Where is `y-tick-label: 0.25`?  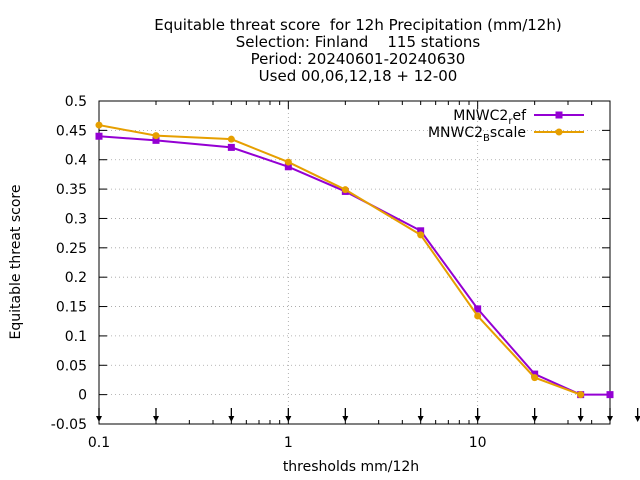 y-tick-label: 0.25 is located at coordinates (71, 249).